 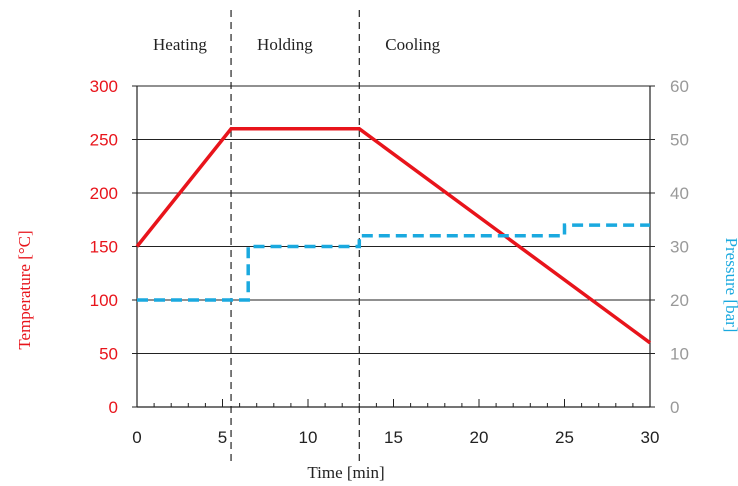 What do you see at coordinates (479, 437) in the screenshot?
I see `x-tick-label: 20` at bounding box center [479, 437].